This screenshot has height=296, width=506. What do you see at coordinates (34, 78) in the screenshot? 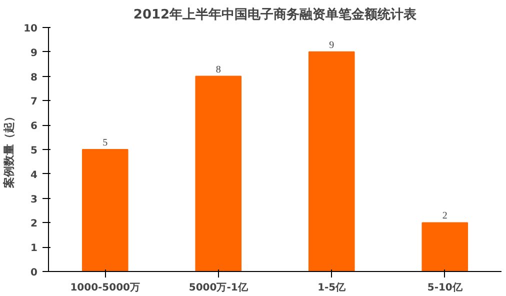
I see `y-tick-label: 8` at bounding box center [34, 78].